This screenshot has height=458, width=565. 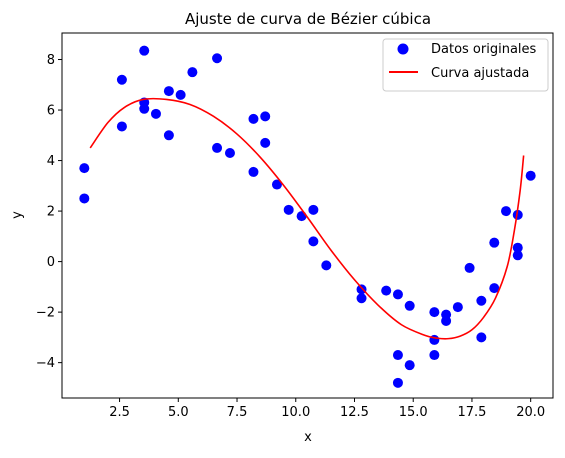 What do you see at coordinates (484, 49) in the screenshot?
I see `legend-label-points: Datos originales` at bounding box center [484, 49].